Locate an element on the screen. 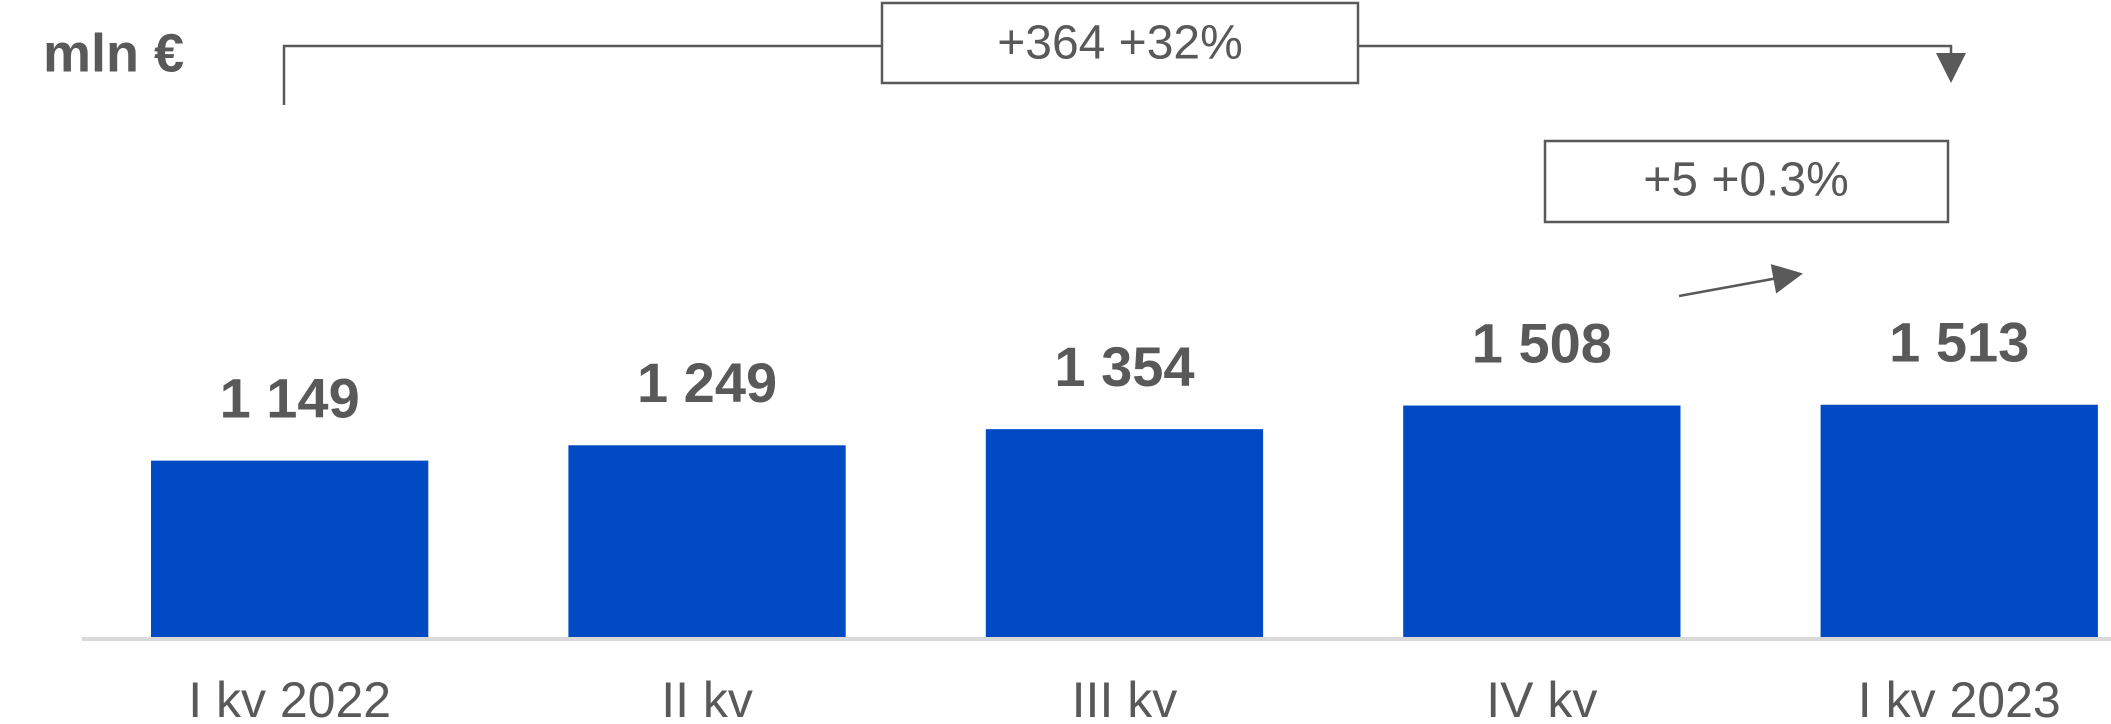  value-label: 1 513 is located at coordinates (1959, 342).